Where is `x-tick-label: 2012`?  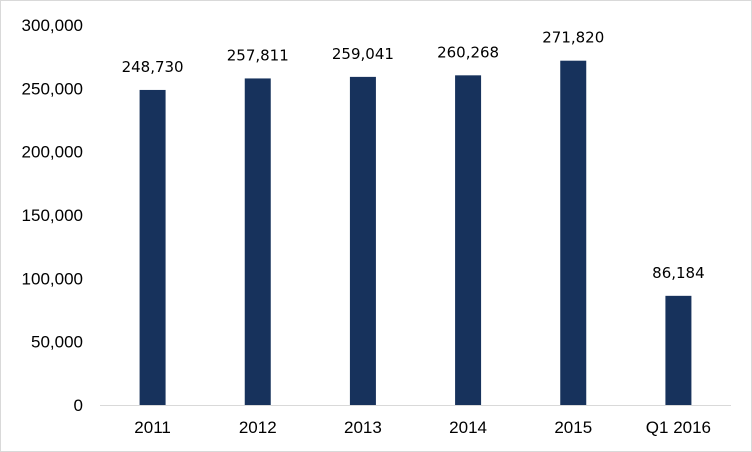 x-tick-label: 2012 is located at coordinates (258, 427).